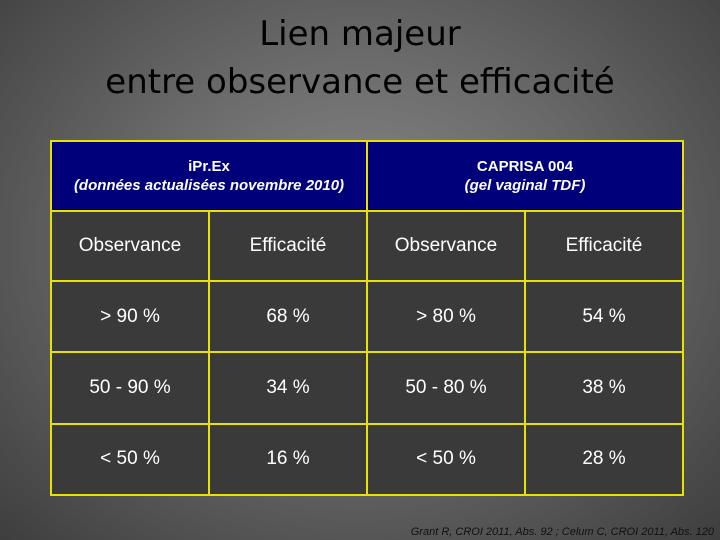 This screenshot has width=720, height=540. I want to click on group-header-caprisa: CAPRISA 004 (gel vaginal TDF), so click(525, 176).